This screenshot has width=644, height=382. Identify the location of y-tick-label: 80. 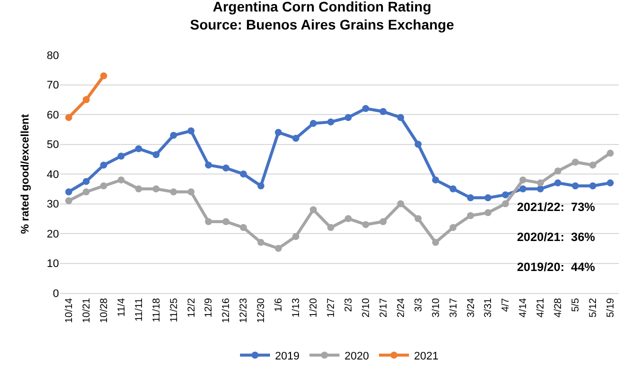
(52, 56).